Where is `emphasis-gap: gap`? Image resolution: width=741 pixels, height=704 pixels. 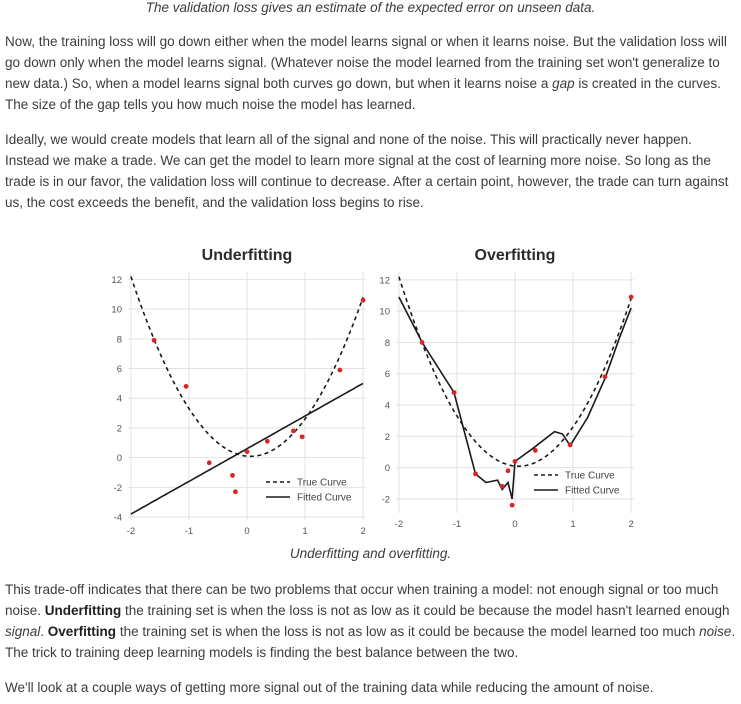
emphasis-gap: gap is located at coordinates (563, 83).